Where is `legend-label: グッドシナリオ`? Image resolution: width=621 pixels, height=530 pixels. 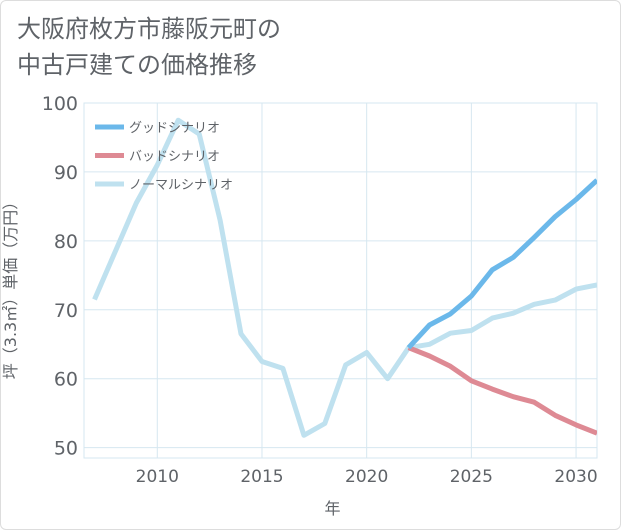
legend-label: グッドシナリオ is located at coordinates (174, 128).